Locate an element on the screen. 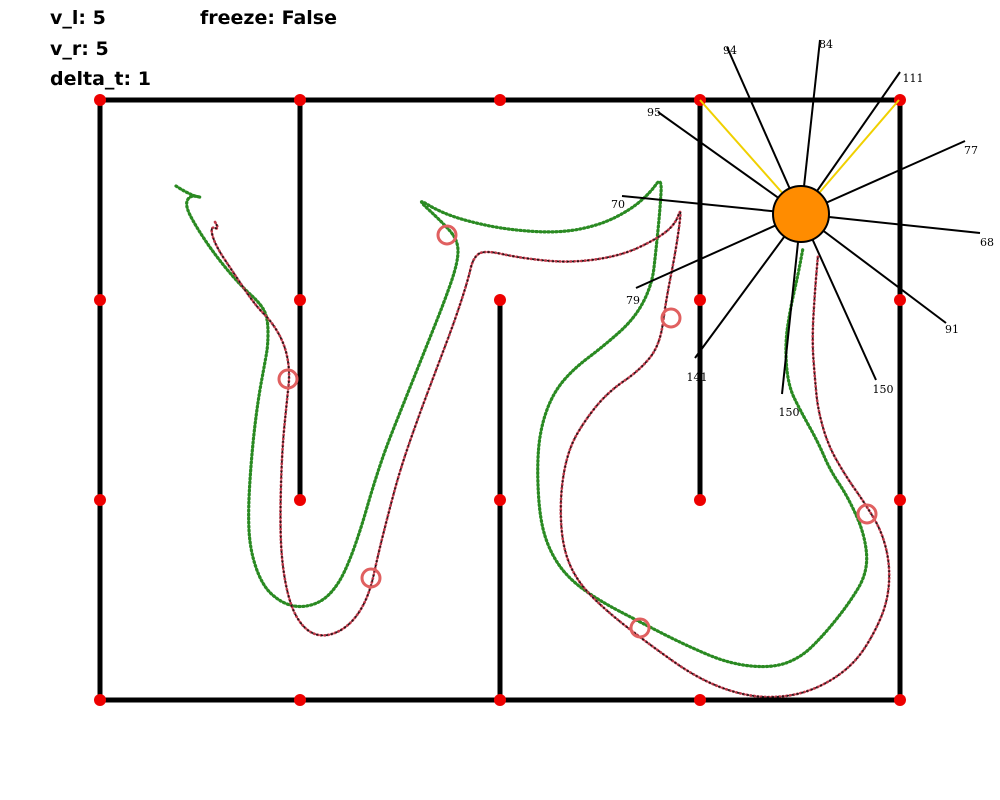 This screenshot has height=800, width=1000. robot-body is located at coordinates (801, 214).